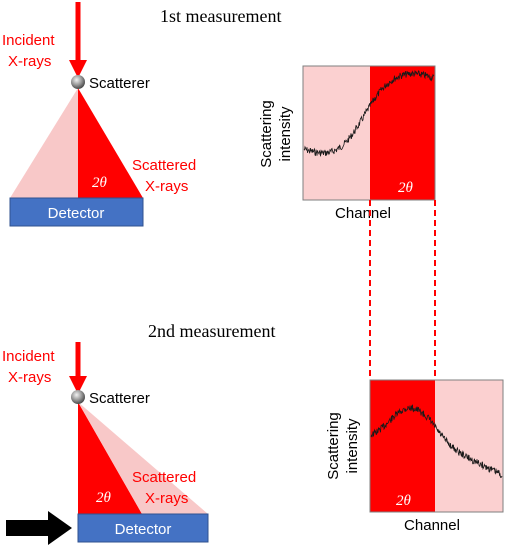 The height and width of the screenshot is (550, 511). What do you see at coordinates (29, 377) in the screenshot?
I see `second-incident-label-line2: X-rays` at bounding box center [29, 377].